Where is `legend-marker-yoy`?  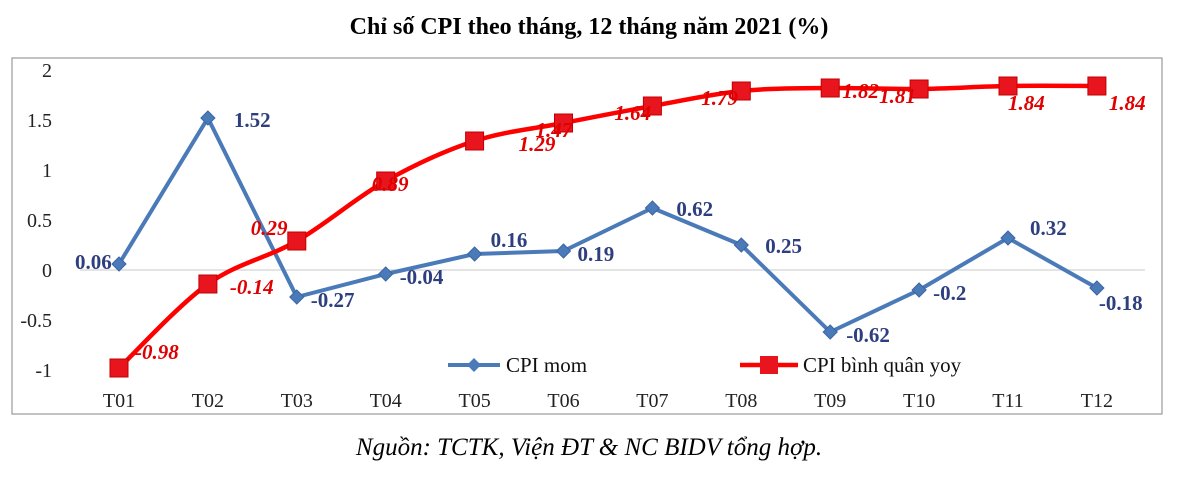
legend-marker-yoy is located at coordinates (769, 365).